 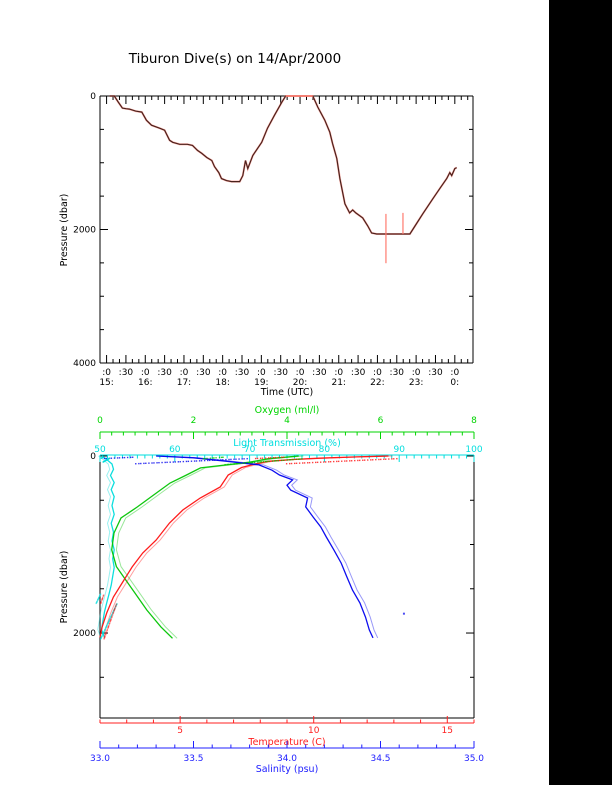 What do you see at coordinates (287, 769) in the screenshot?
I see `salinity-axis-label: Salinity (psu)` at bounding box center [287, 769].